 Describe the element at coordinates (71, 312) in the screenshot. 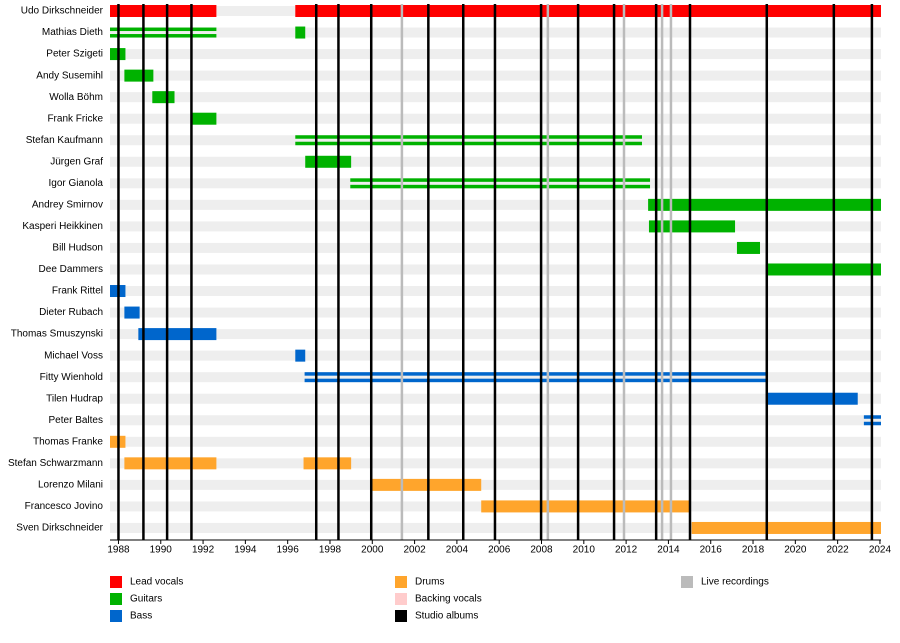

I see `row-label: Dieter Rubach` at that location.